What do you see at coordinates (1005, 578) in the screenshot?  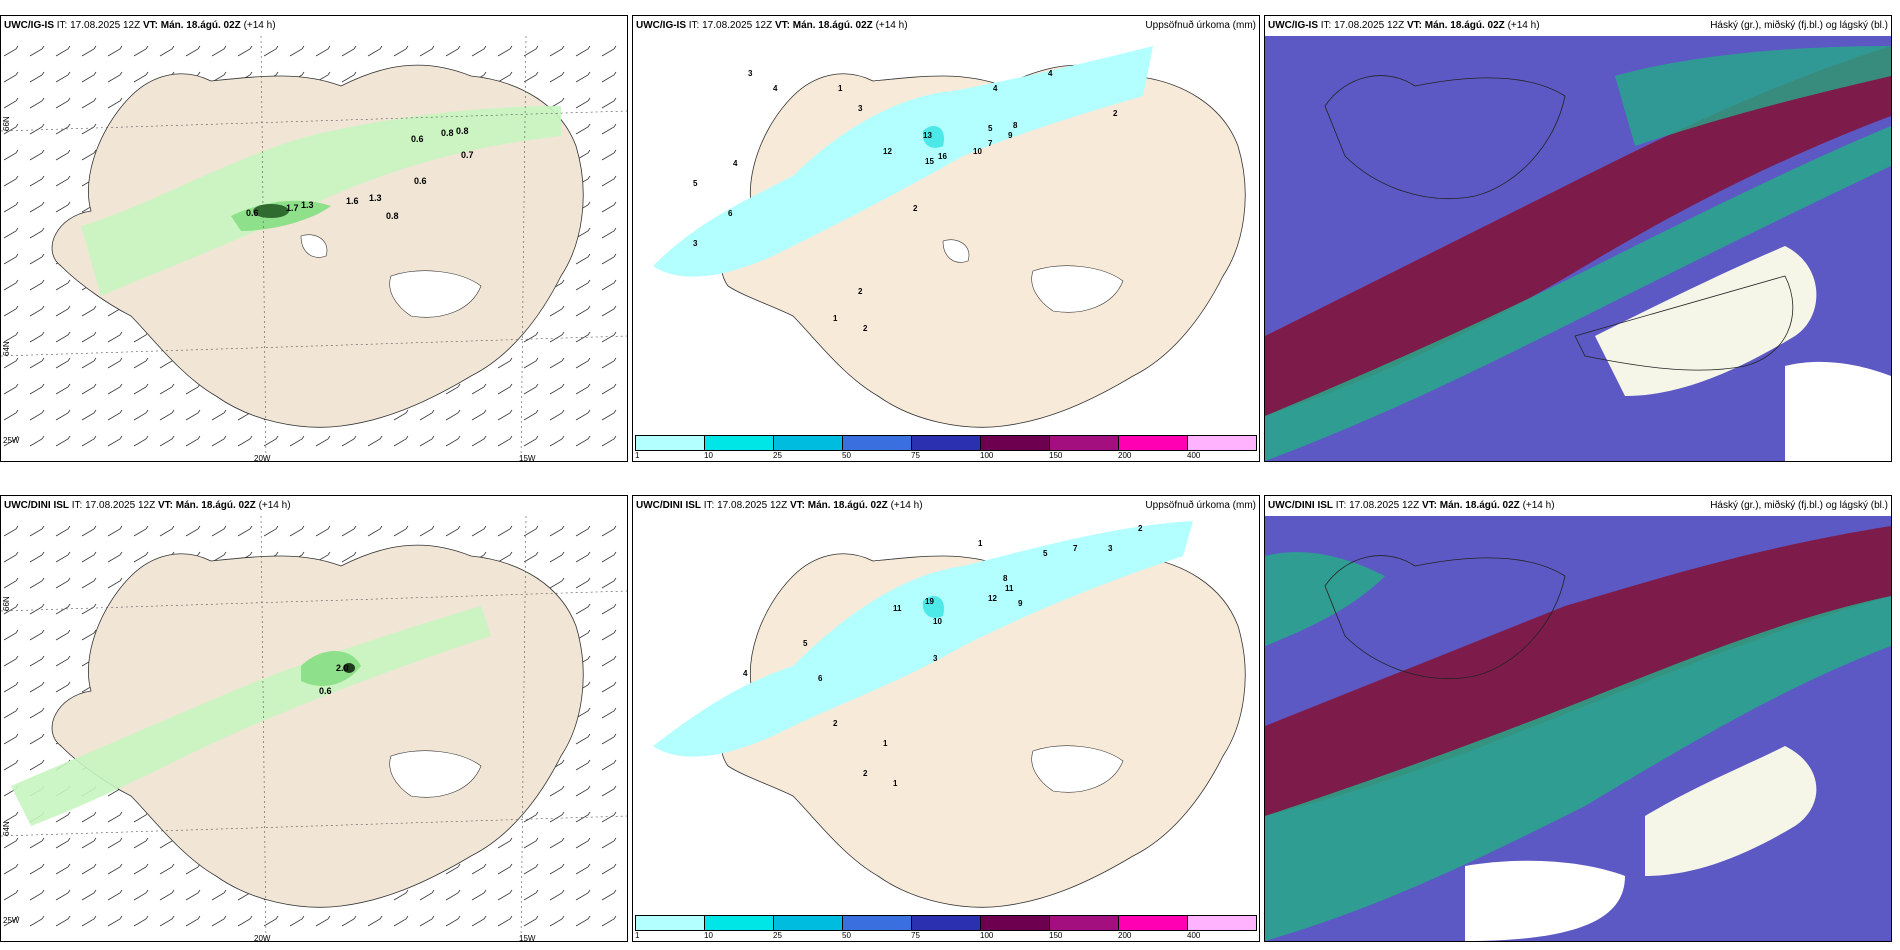 I see `precip-value: 8` at bounding box center [1005, 578].